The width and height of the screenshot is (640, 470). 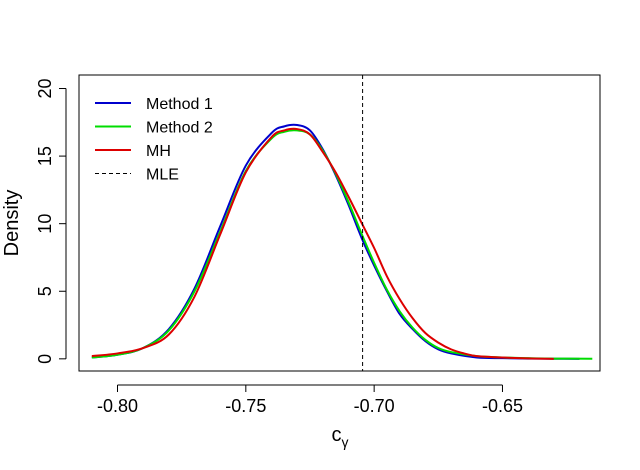 What do you see at coordinates (179, 128) in the screenshot?
I see `legend-label-method-2: Method 2` at bounding box center [179, 128].